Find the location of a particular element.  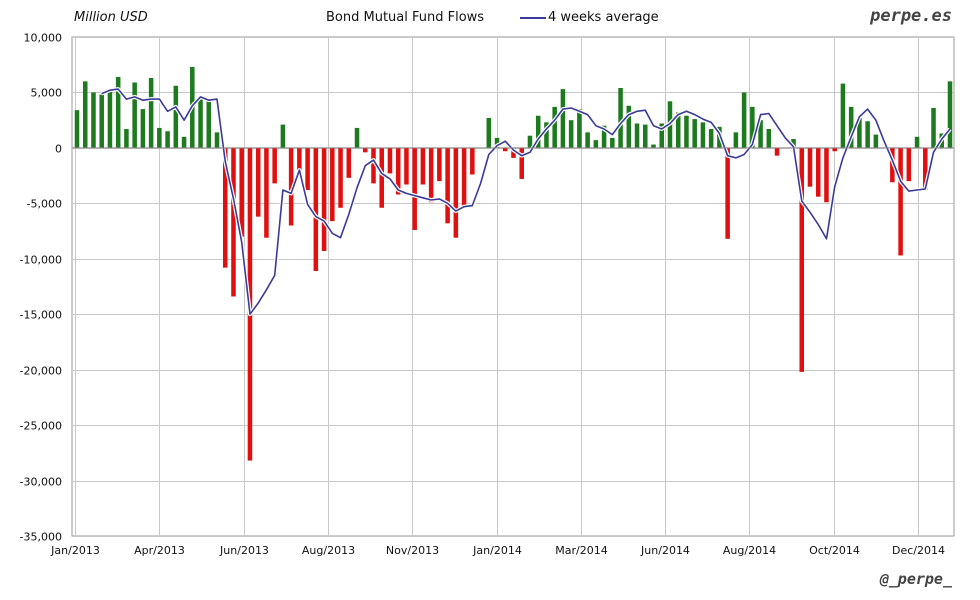

legend: 4 weeks average is located at coordinates (589, 17).